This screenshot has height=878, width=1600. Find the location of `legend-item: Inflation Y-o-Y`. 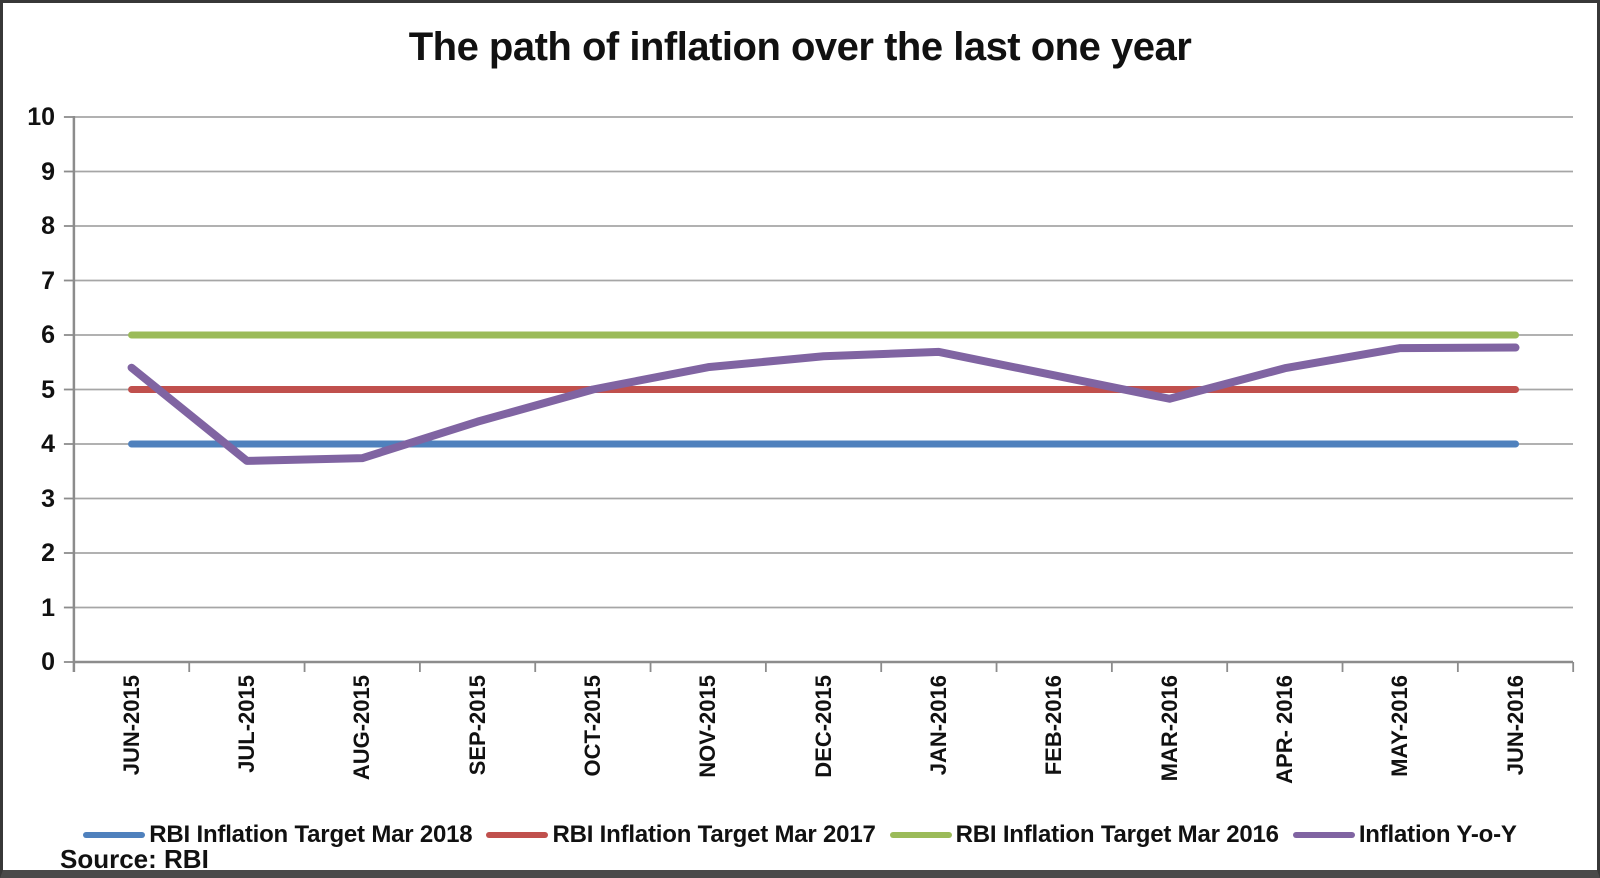

legend-item: Inflation Y-o-Y is located at coordinates (1404, 835).